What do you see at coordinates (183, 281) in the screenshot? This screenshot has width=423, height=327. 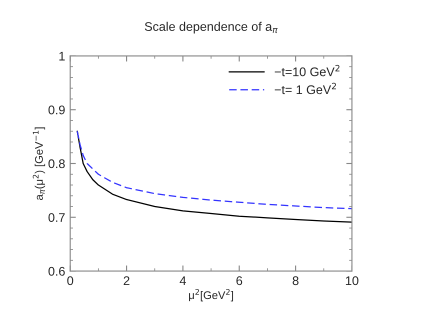 I see `x-tick-label: 4` at bounding box center [183, 281].